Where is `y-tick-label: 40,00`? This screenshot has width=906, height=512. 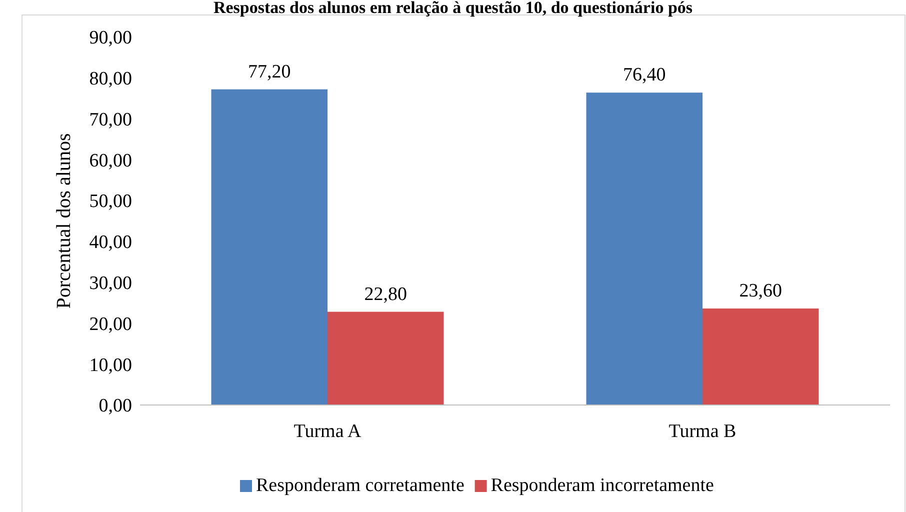
y-tick-label: 40,00 is located at coordinates (110, 243).